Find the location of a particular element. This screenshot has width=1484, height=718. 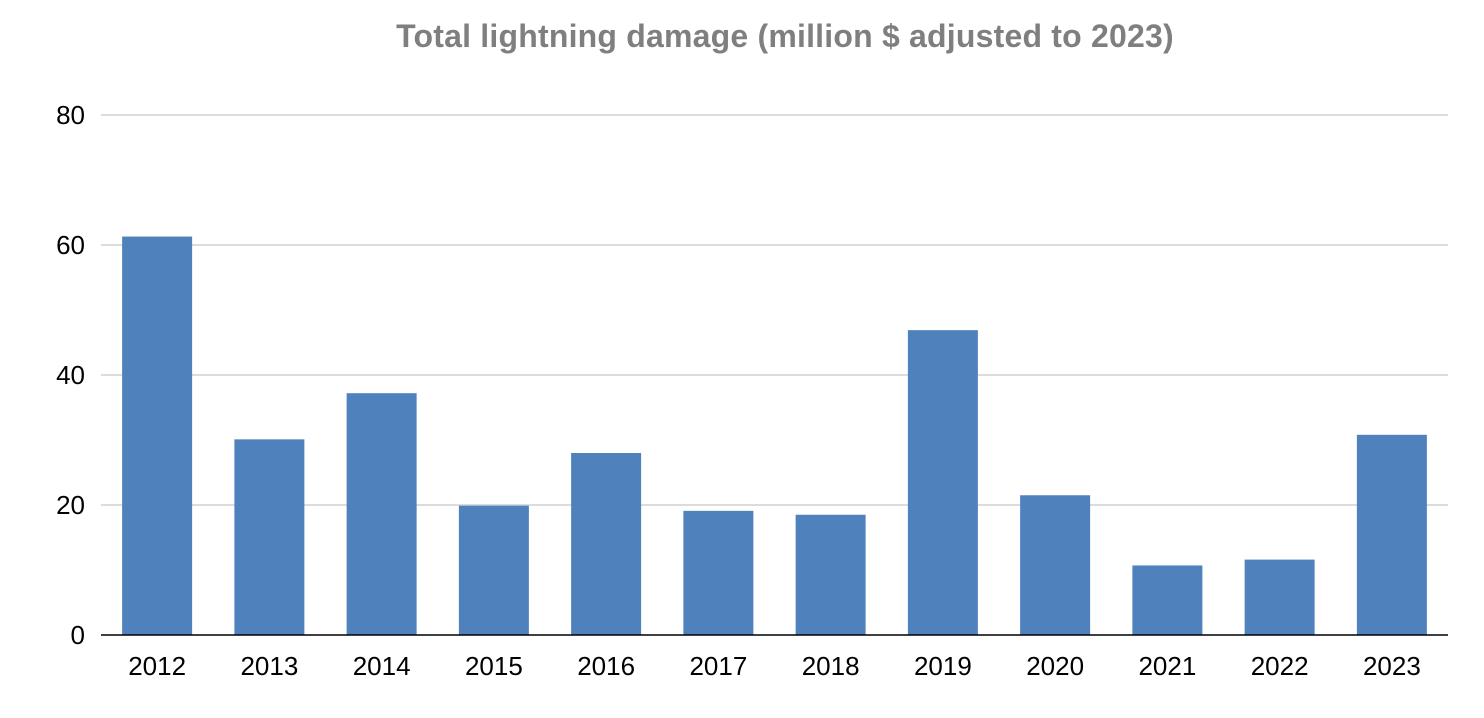

bar-2023 is located at coordinates (1391, 534).